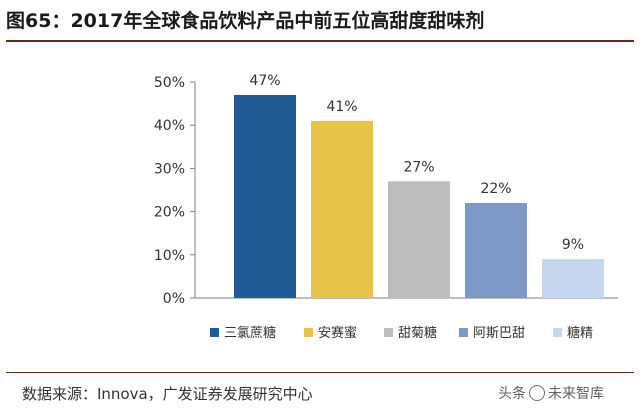  Describe the element at coordinates (250, 333) in the screenshot. I see `legend-label-1: 三氯蔗糖` at that location.